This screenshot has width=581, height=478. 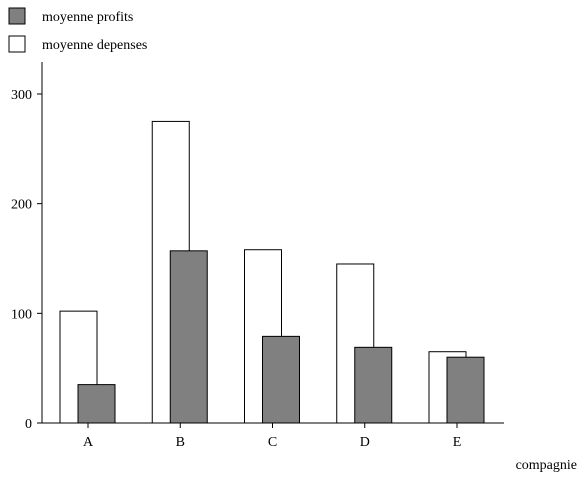 I want to click on legend-label-profits: moyenne profits, so click(x=87, y=17).